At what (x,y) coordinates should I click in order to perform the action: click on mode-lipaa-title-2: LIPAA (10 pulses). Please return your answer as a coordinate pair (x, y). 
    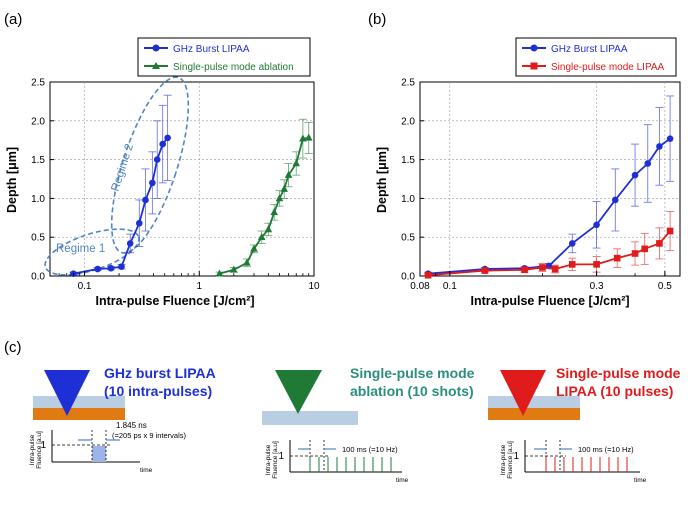
    Looking at the image, I should click on (614, 391).